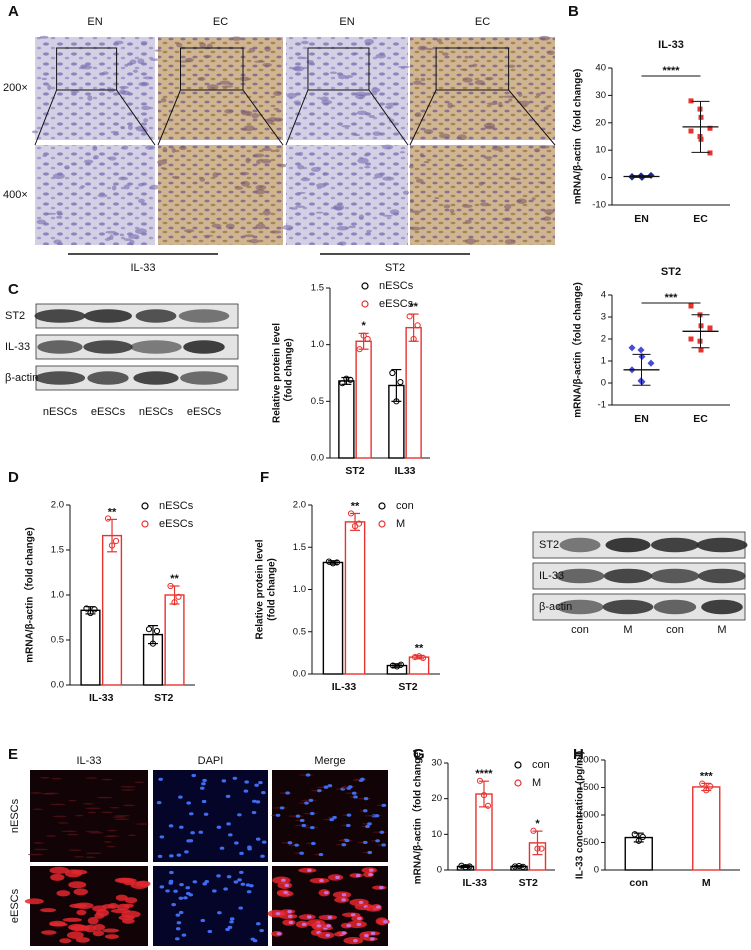 Image resolution: width=751 pixels, height=950 pixels. I want to click on micrograph, so click(482, 195).